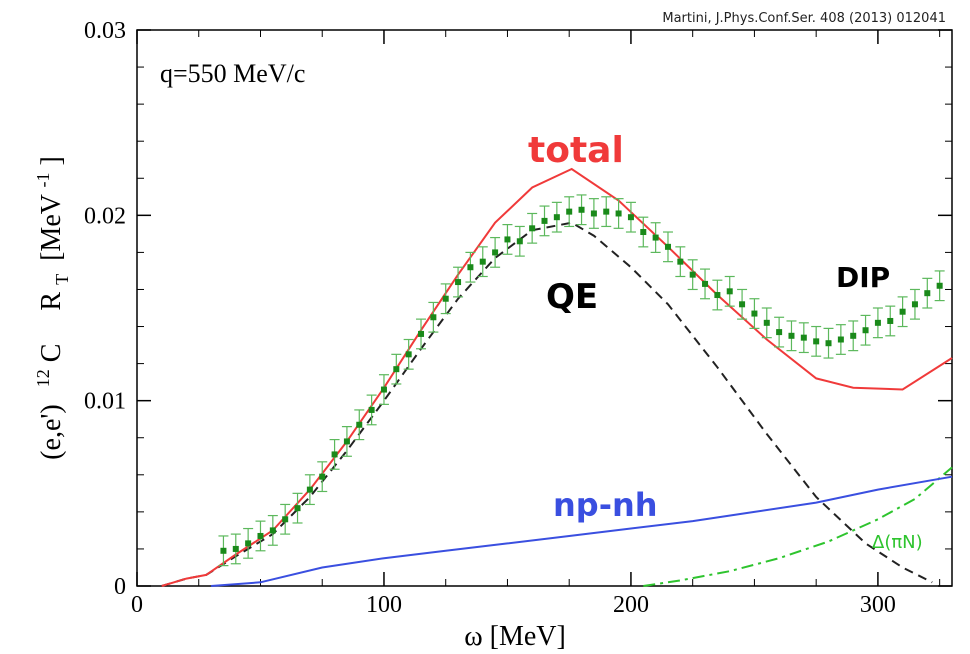 This screenshot has height=654, width=970. I want to click on x-axis-label: ω [MeV], so click(515, 636).